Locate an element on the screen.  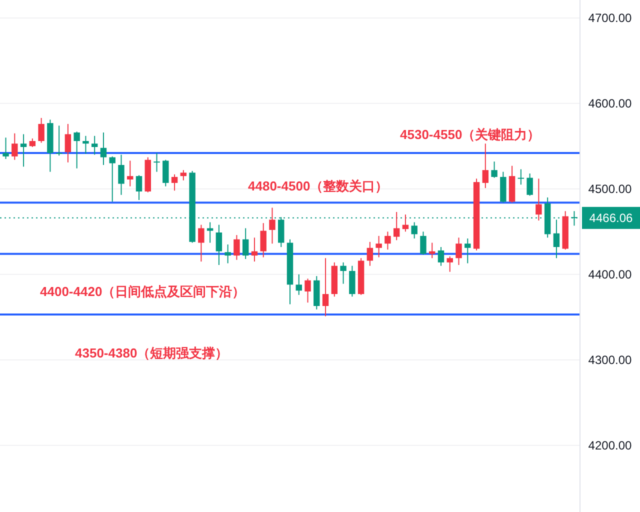
y-tick-label: 4300.00 is located at coordinates (610, 360).